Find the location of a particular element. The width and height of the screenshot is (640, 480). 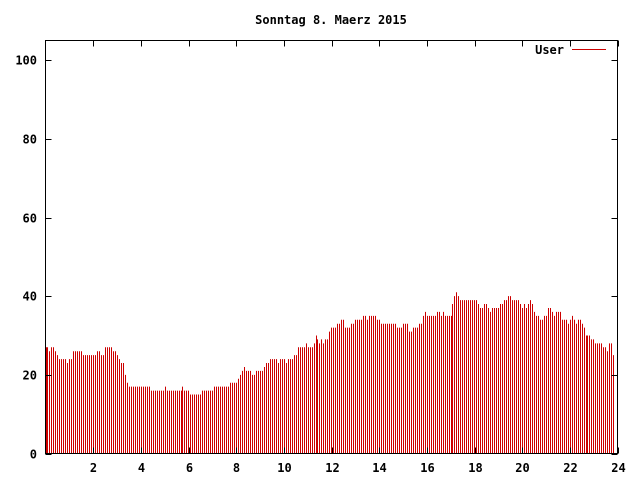

x-tick-label: 6 is located at coordinates (189, 468).